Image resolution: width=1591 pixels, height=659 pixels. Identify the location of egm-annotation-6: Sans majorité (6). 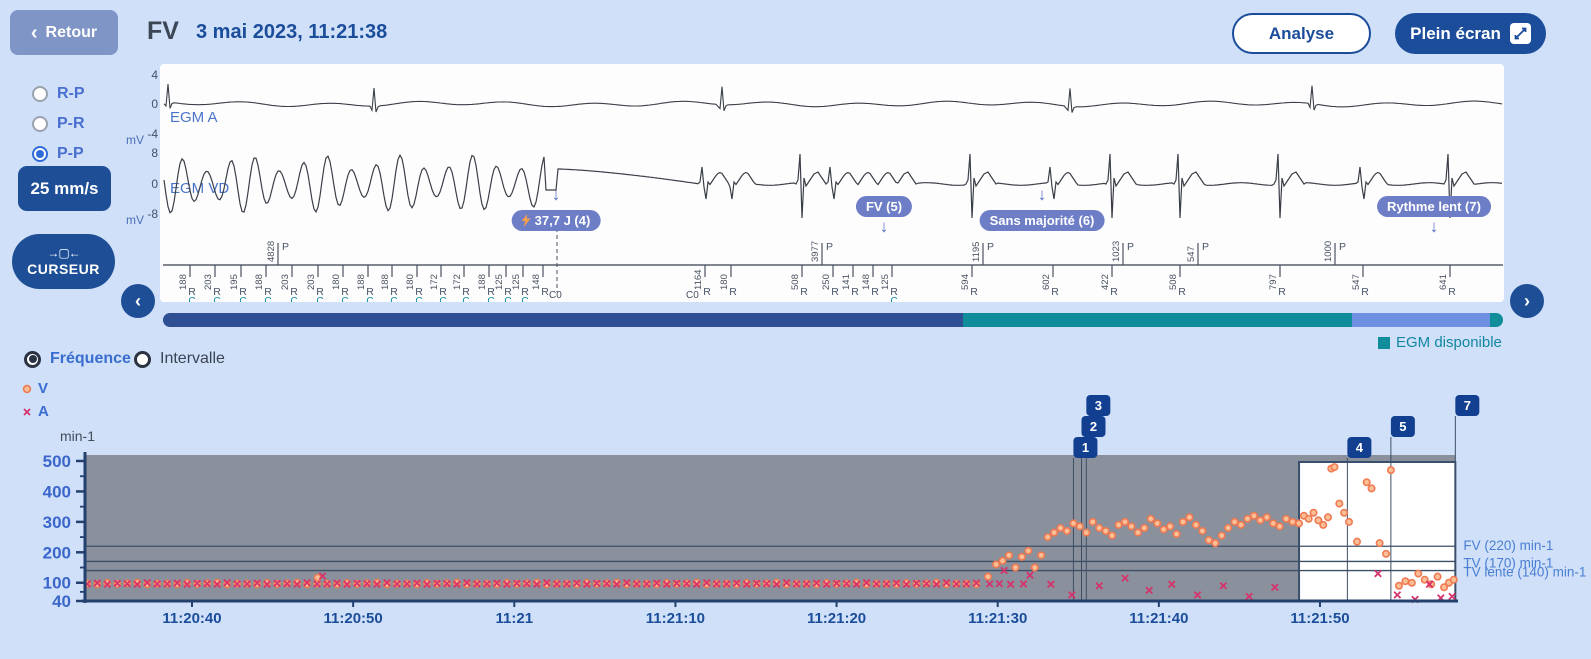
(1042, 220).